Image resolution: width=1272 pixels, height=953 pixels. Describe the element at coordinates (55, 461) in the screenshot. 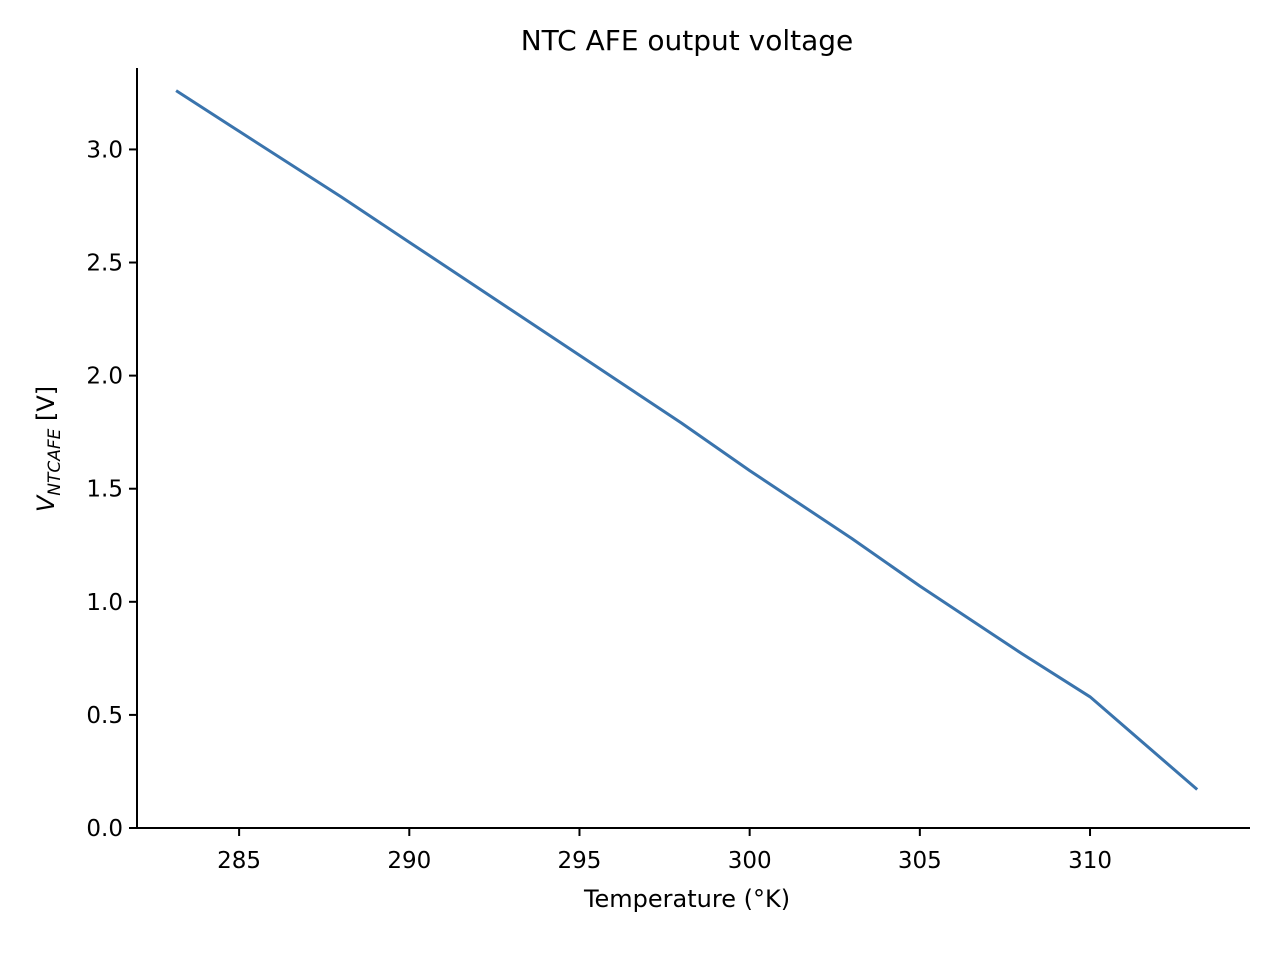

I see `y-axis-label-subscript: NTCAFE` at that location.